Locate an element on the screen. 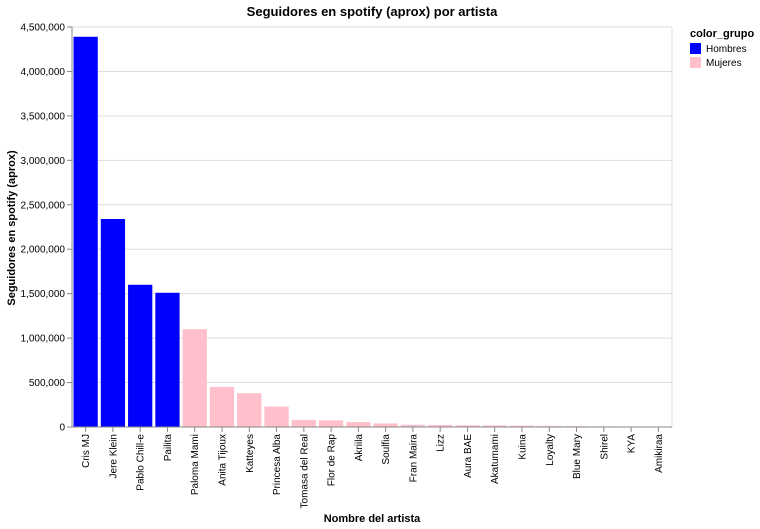  y-tick-label: 1,500,000 is located at coordinates (43, 294).